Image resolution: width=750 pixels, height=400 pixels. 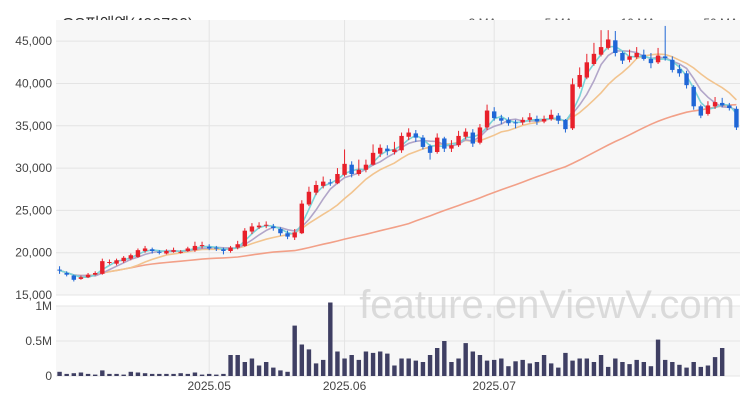 What do you see at coordinates (209, 386) in the screenshot?
I see `x-tick-label: 2025.05` at bounding box center [209, 386].